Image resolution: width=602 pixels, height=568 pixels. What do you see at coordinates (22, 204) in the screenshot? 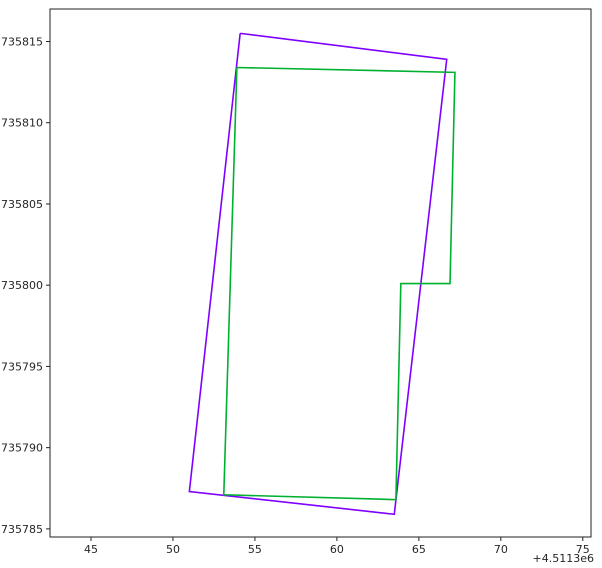
I see `y-tick-label: 735805` at bounding box center [22, 204].